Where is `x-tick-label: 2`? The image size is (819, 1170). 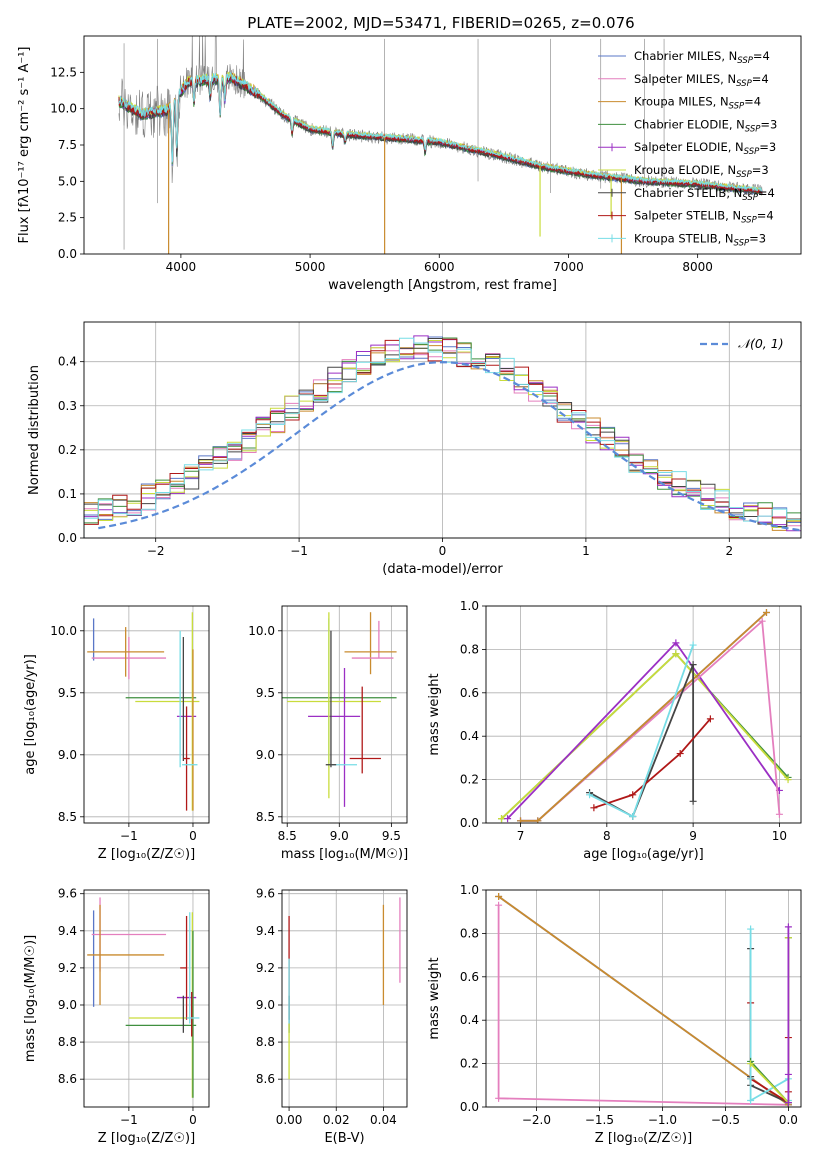 x-tick-label: 2 is located at coordinates (729, 551).